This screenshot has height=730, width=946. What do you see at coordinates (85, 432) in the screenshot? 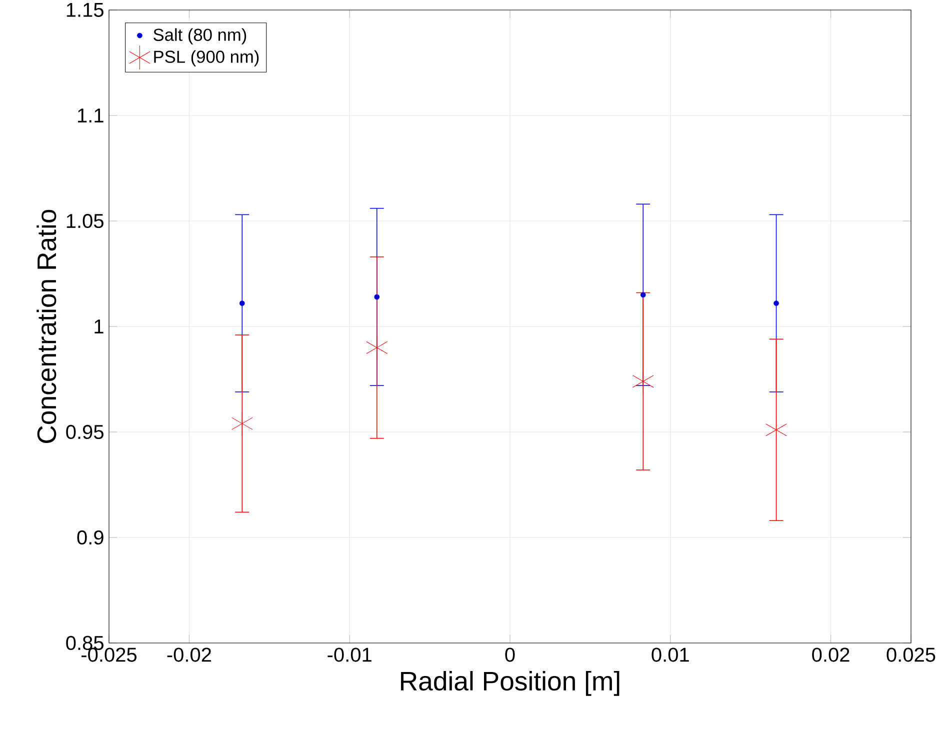
I see `y-tick-label: 0.95` at bounding box center [85, 432].